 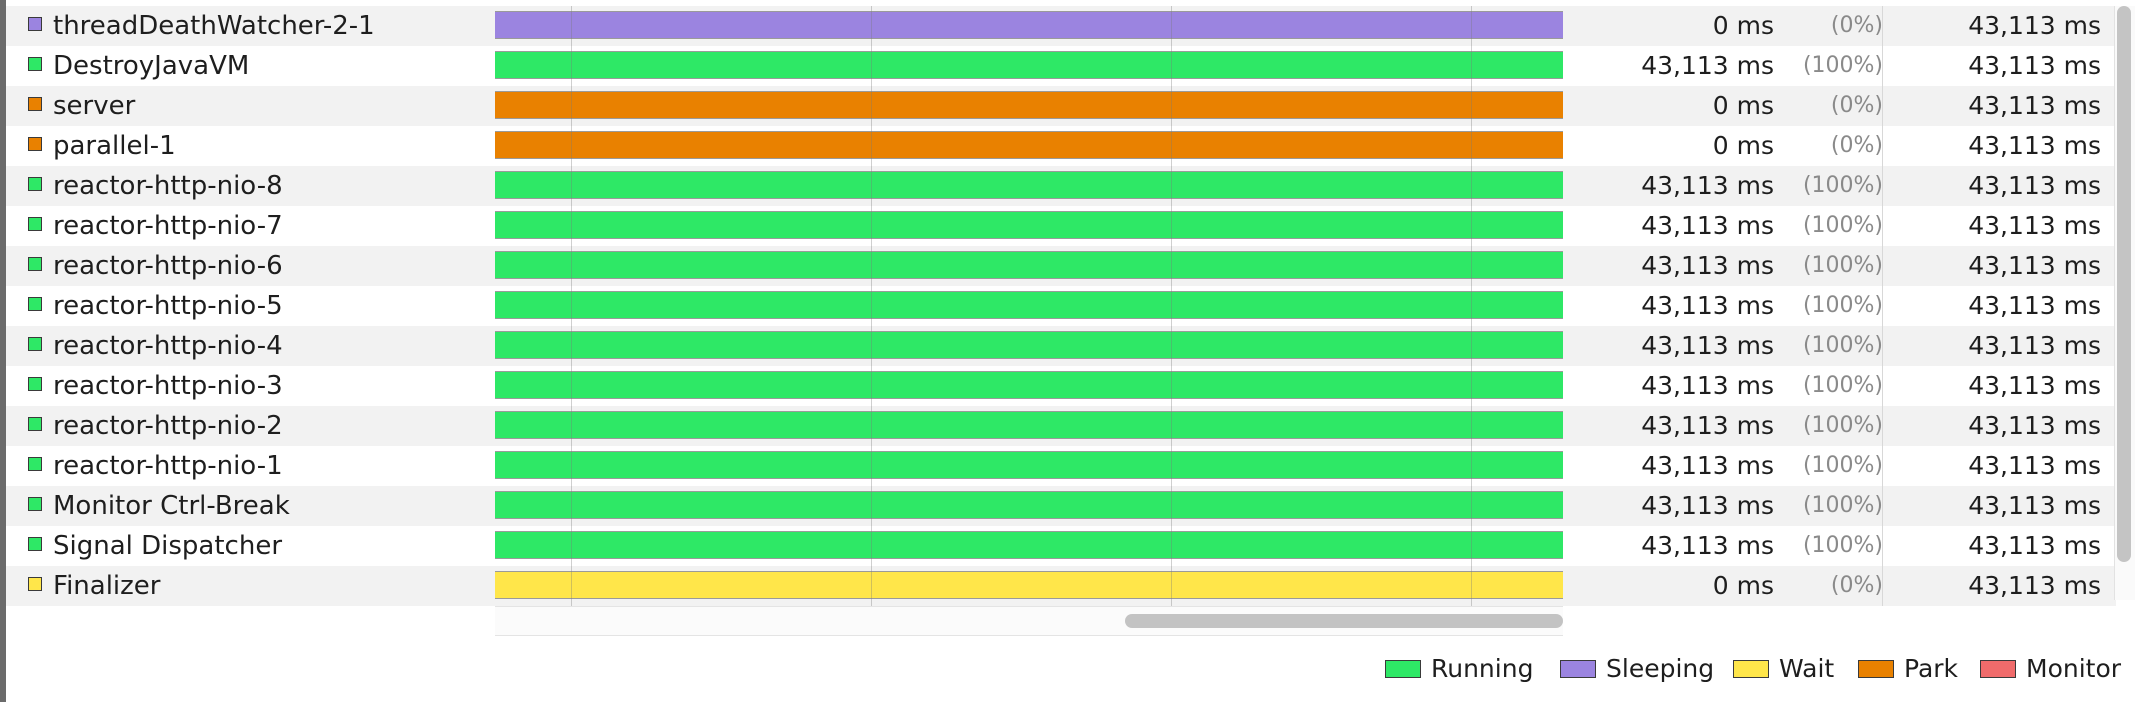 I want to click on thread-row: server 0 ms (0%) 43,113 ms, so click(x=1061, y=106).